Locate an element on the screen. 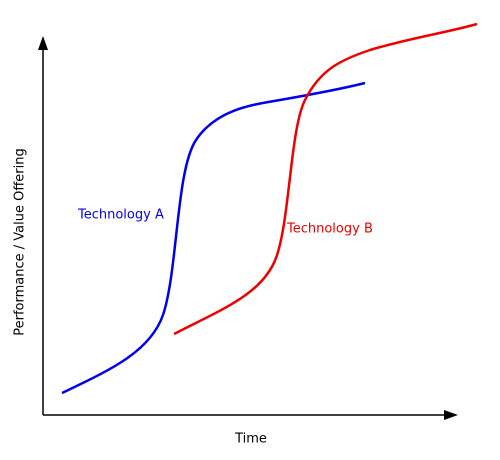 This screenshot has height=460, width=500. x-axis-label: Time is located at coordinates (250, 439).